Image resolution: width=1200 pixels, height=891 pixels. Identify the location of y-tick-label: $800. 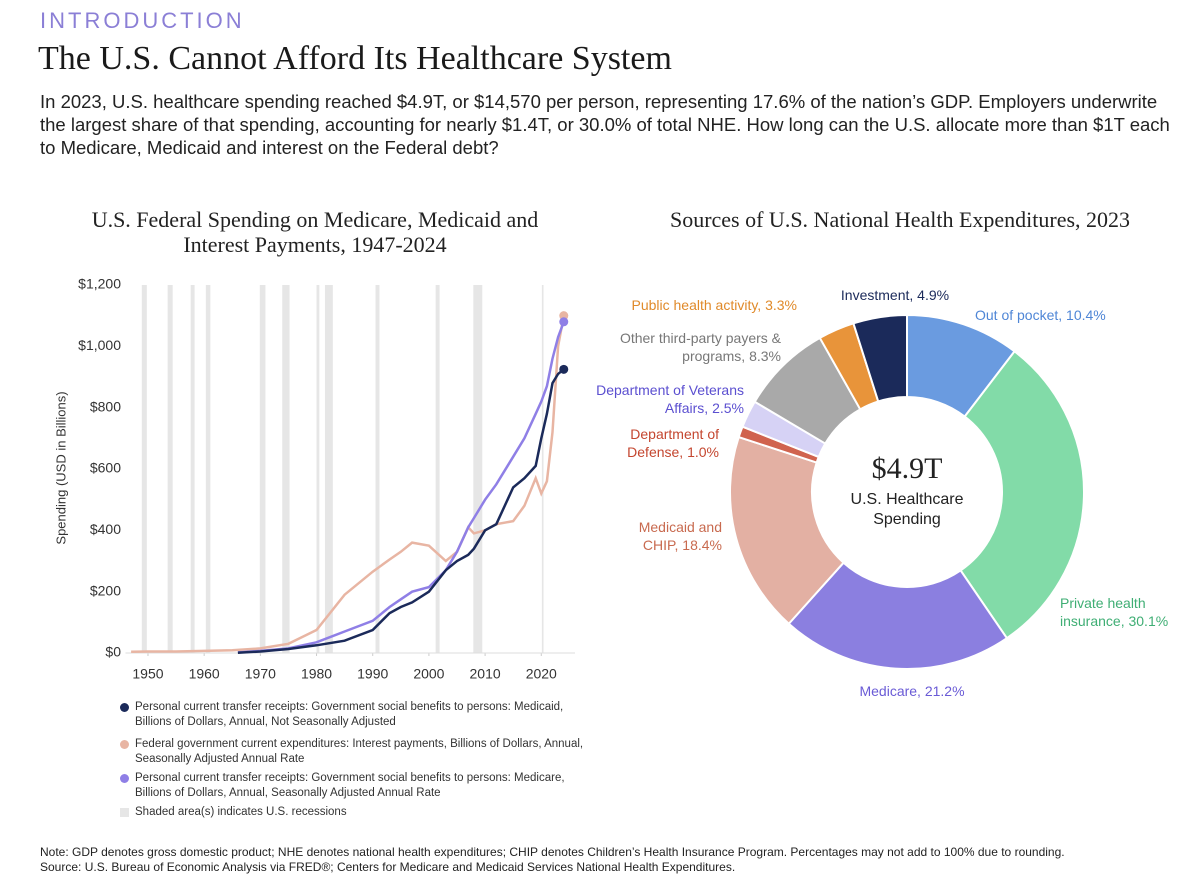
(105, 406).